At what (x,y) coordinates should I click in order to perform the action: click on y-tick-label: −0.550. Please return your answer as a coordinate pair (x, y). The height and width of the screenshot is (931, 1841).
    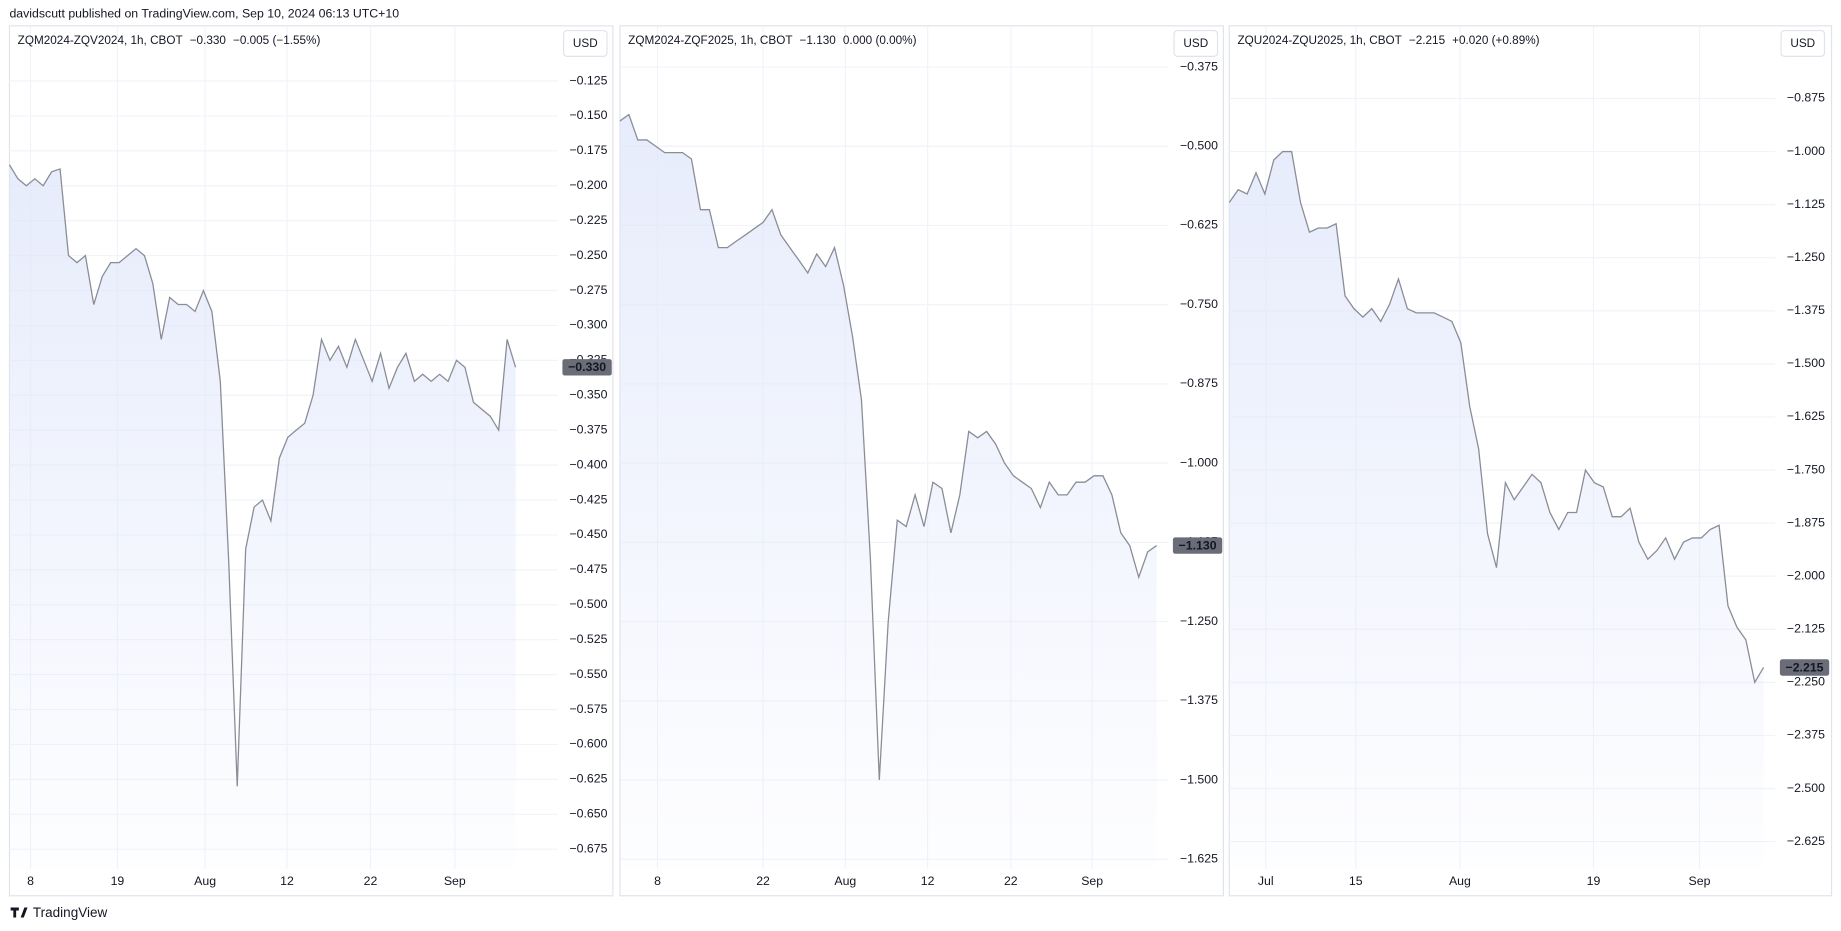
    Looking at the image, I should click on (588, 674).